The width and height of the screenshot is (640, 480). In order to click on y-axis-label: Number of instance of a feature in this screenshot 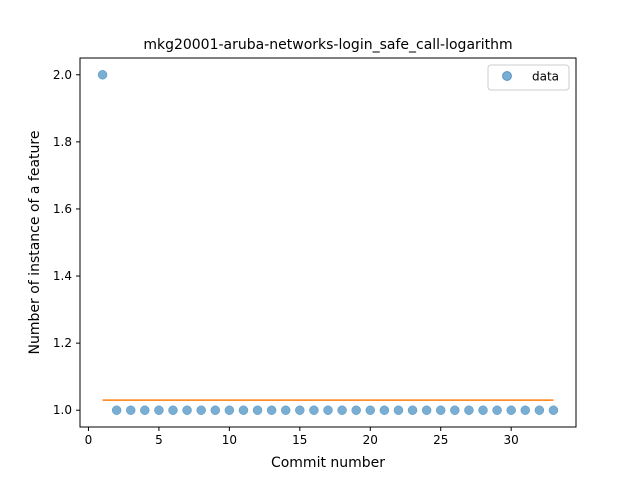, I will do `click(35, 243)`.